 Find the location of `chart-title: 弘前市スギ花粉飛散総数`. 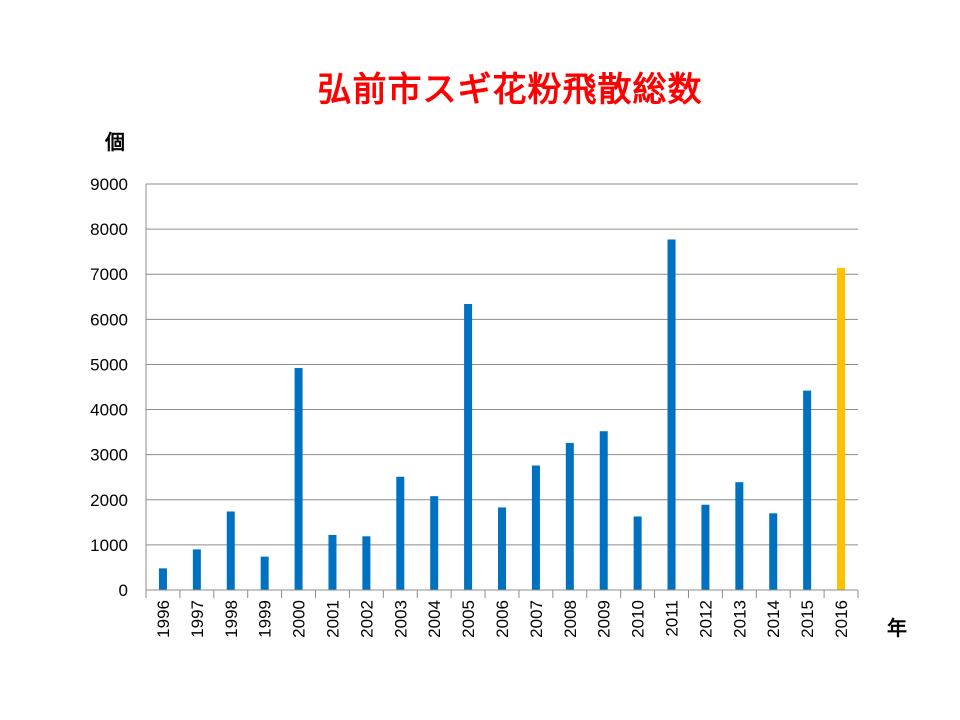

chart-title: 弘前市スギ花粉飛散総数 is located at coordinates (510, 90).